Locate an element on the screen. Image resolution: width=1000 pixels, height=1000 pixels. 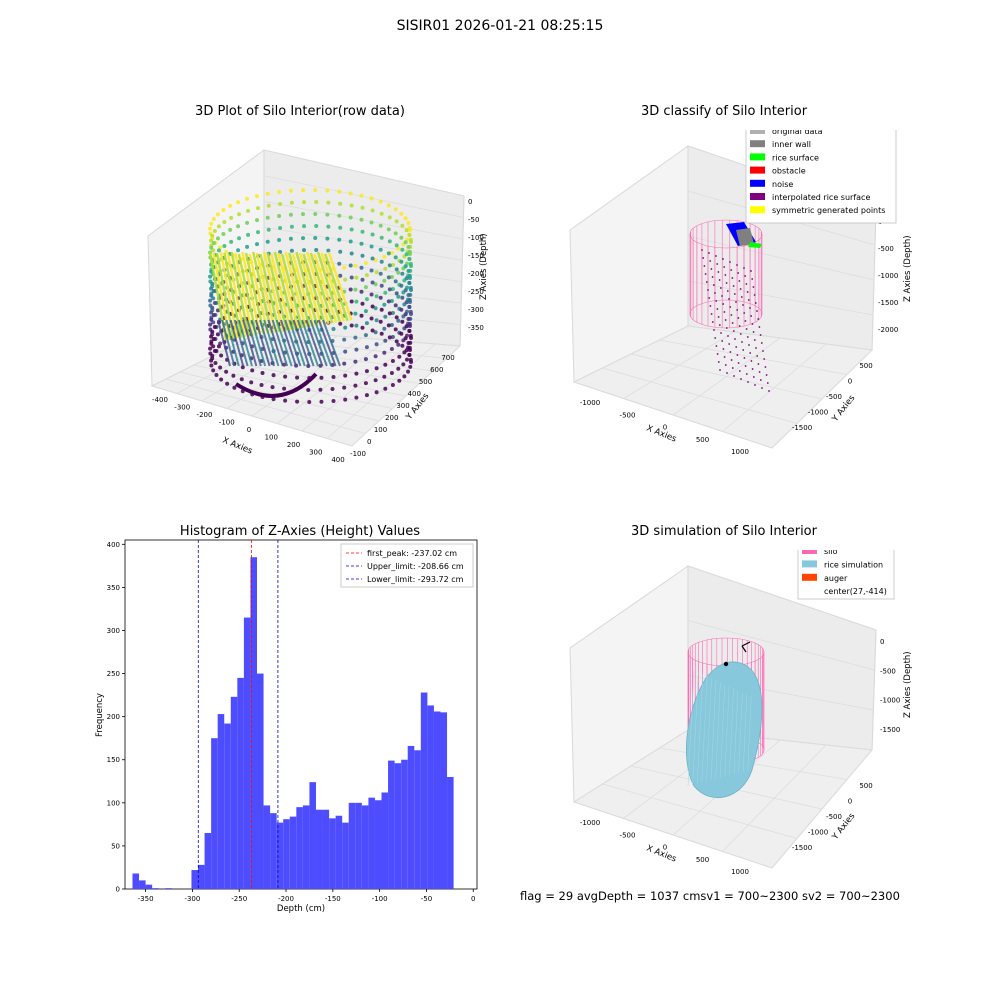
x-axis-label: X Axies is located at coordinates (661, 434).